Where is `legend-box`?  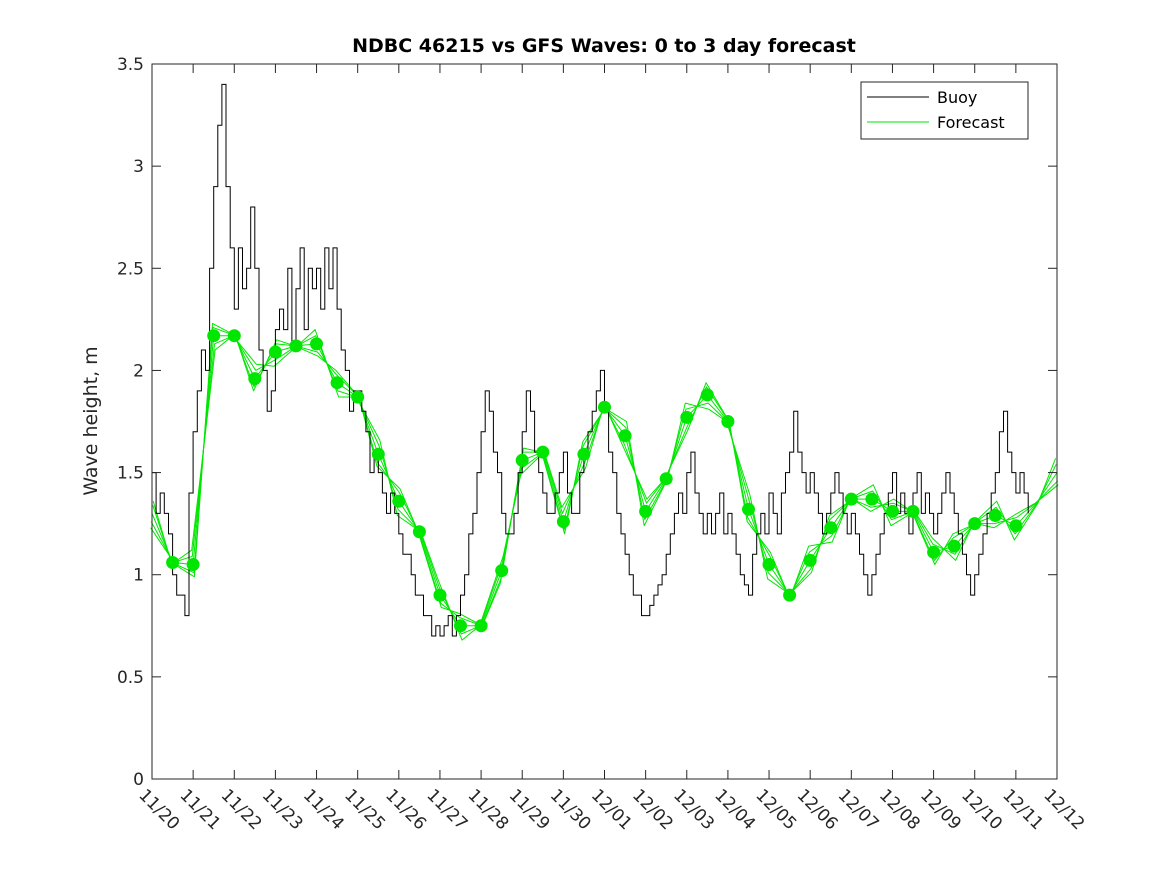 legend-box is located at coordinates (944, 110).